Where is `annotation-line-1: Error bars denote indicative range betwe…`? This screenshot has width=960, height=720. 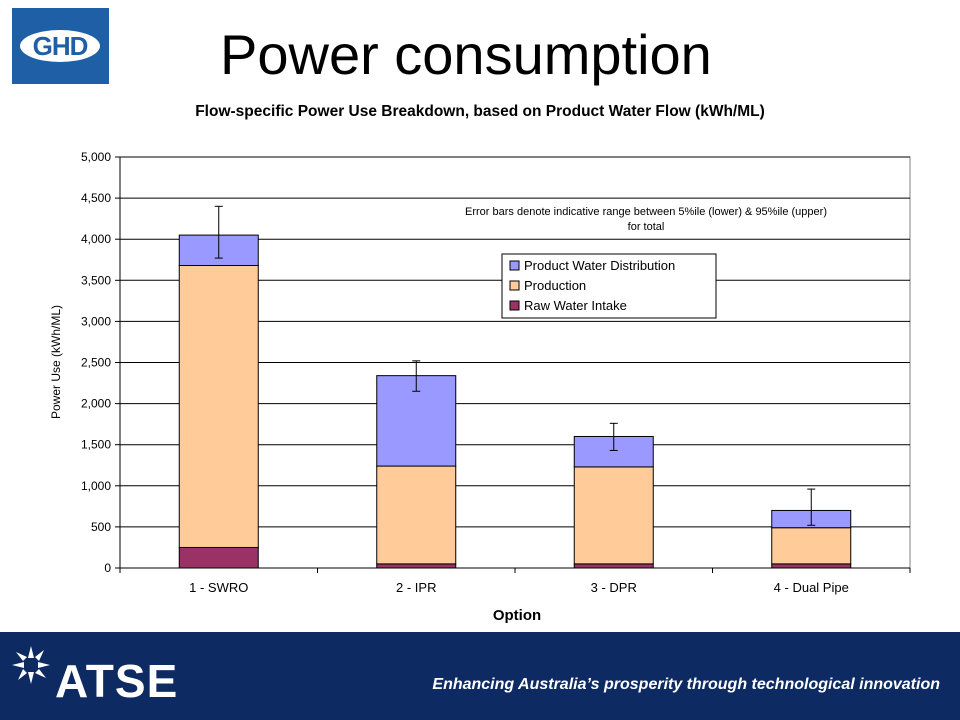 annotation-line-1: Error bars denote indicative range betwe… is located at coordinates (646, 212).